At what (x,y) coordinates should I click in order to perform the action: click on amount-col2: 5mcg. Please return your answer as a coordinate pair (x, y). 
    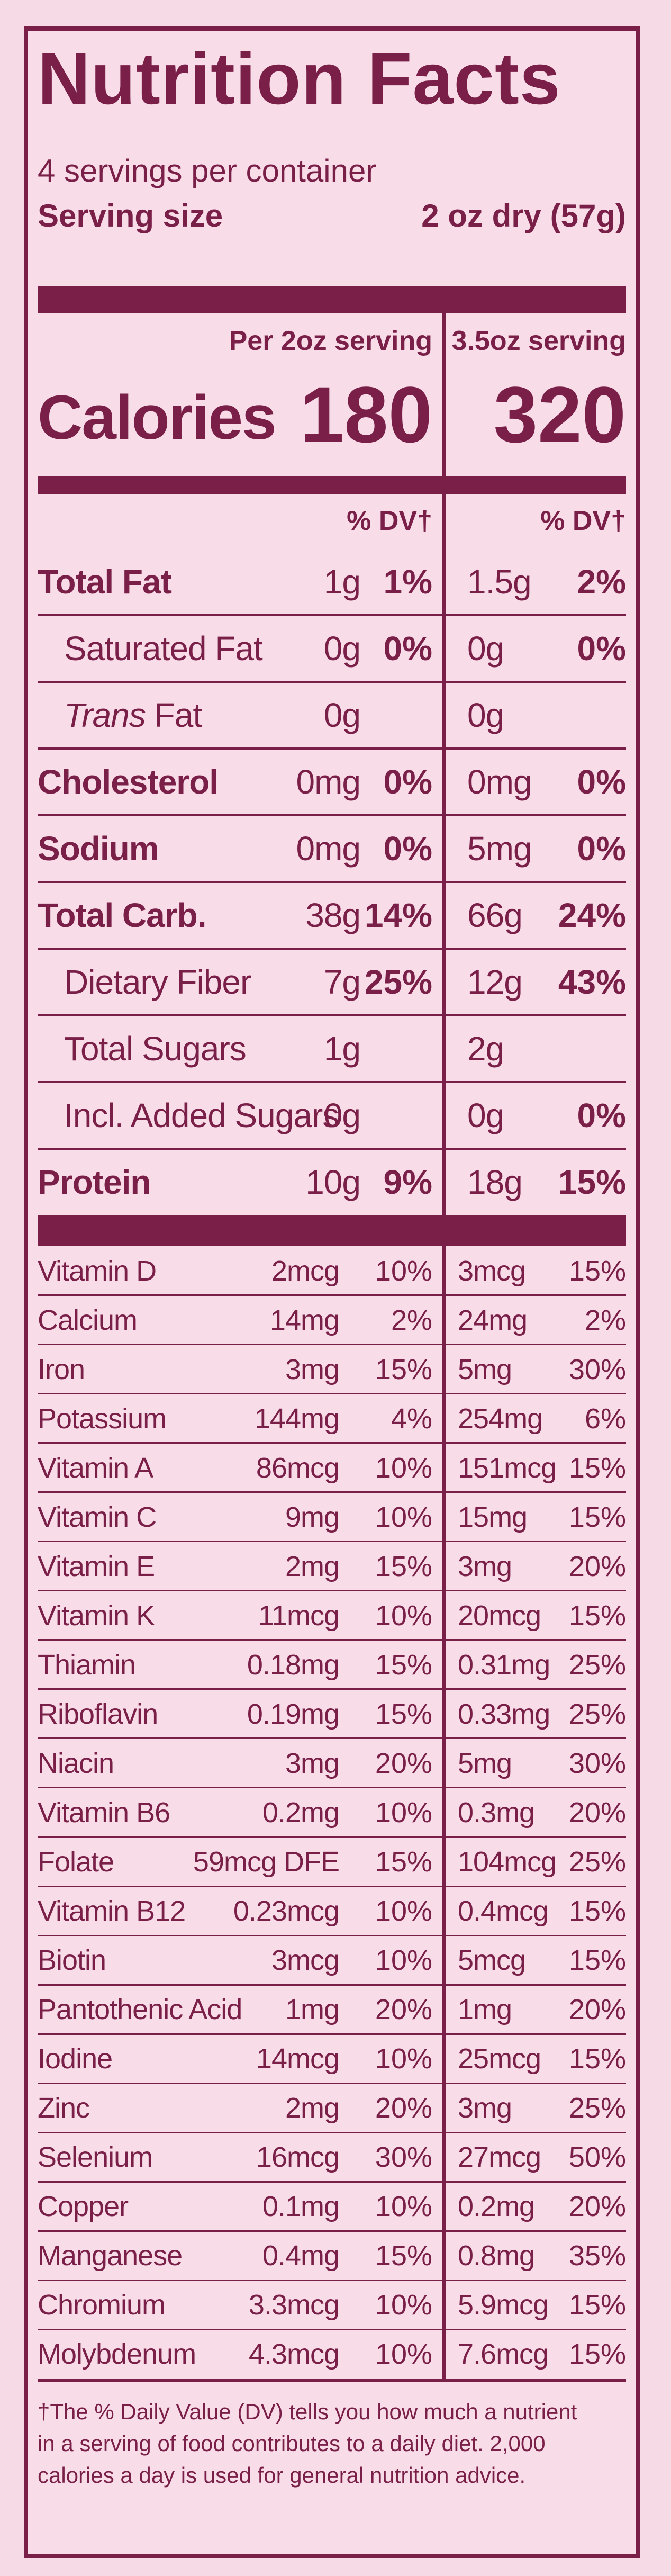
    Looking at the image, I should click on (492, 1961).